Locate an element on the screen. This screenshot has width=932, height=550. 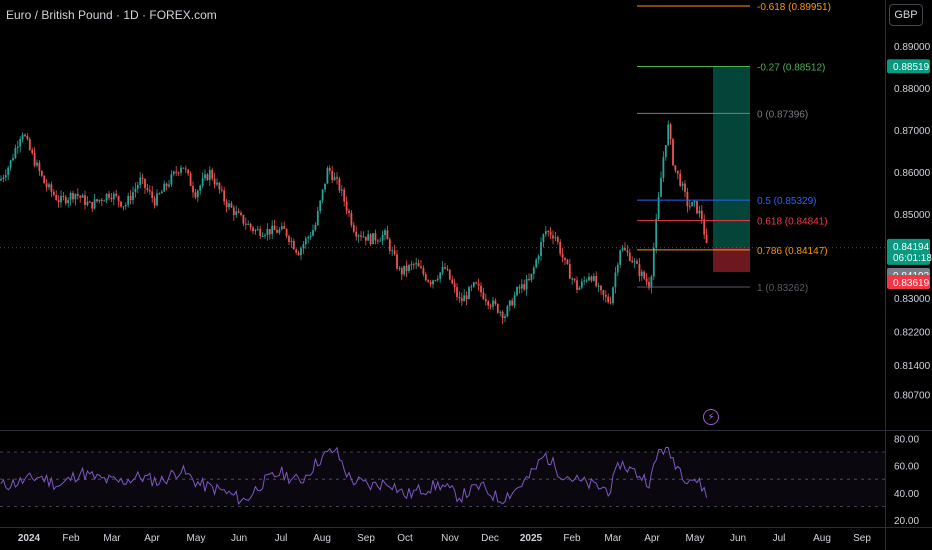
time-axis-label: Jul is located at coordinates (281, 538).